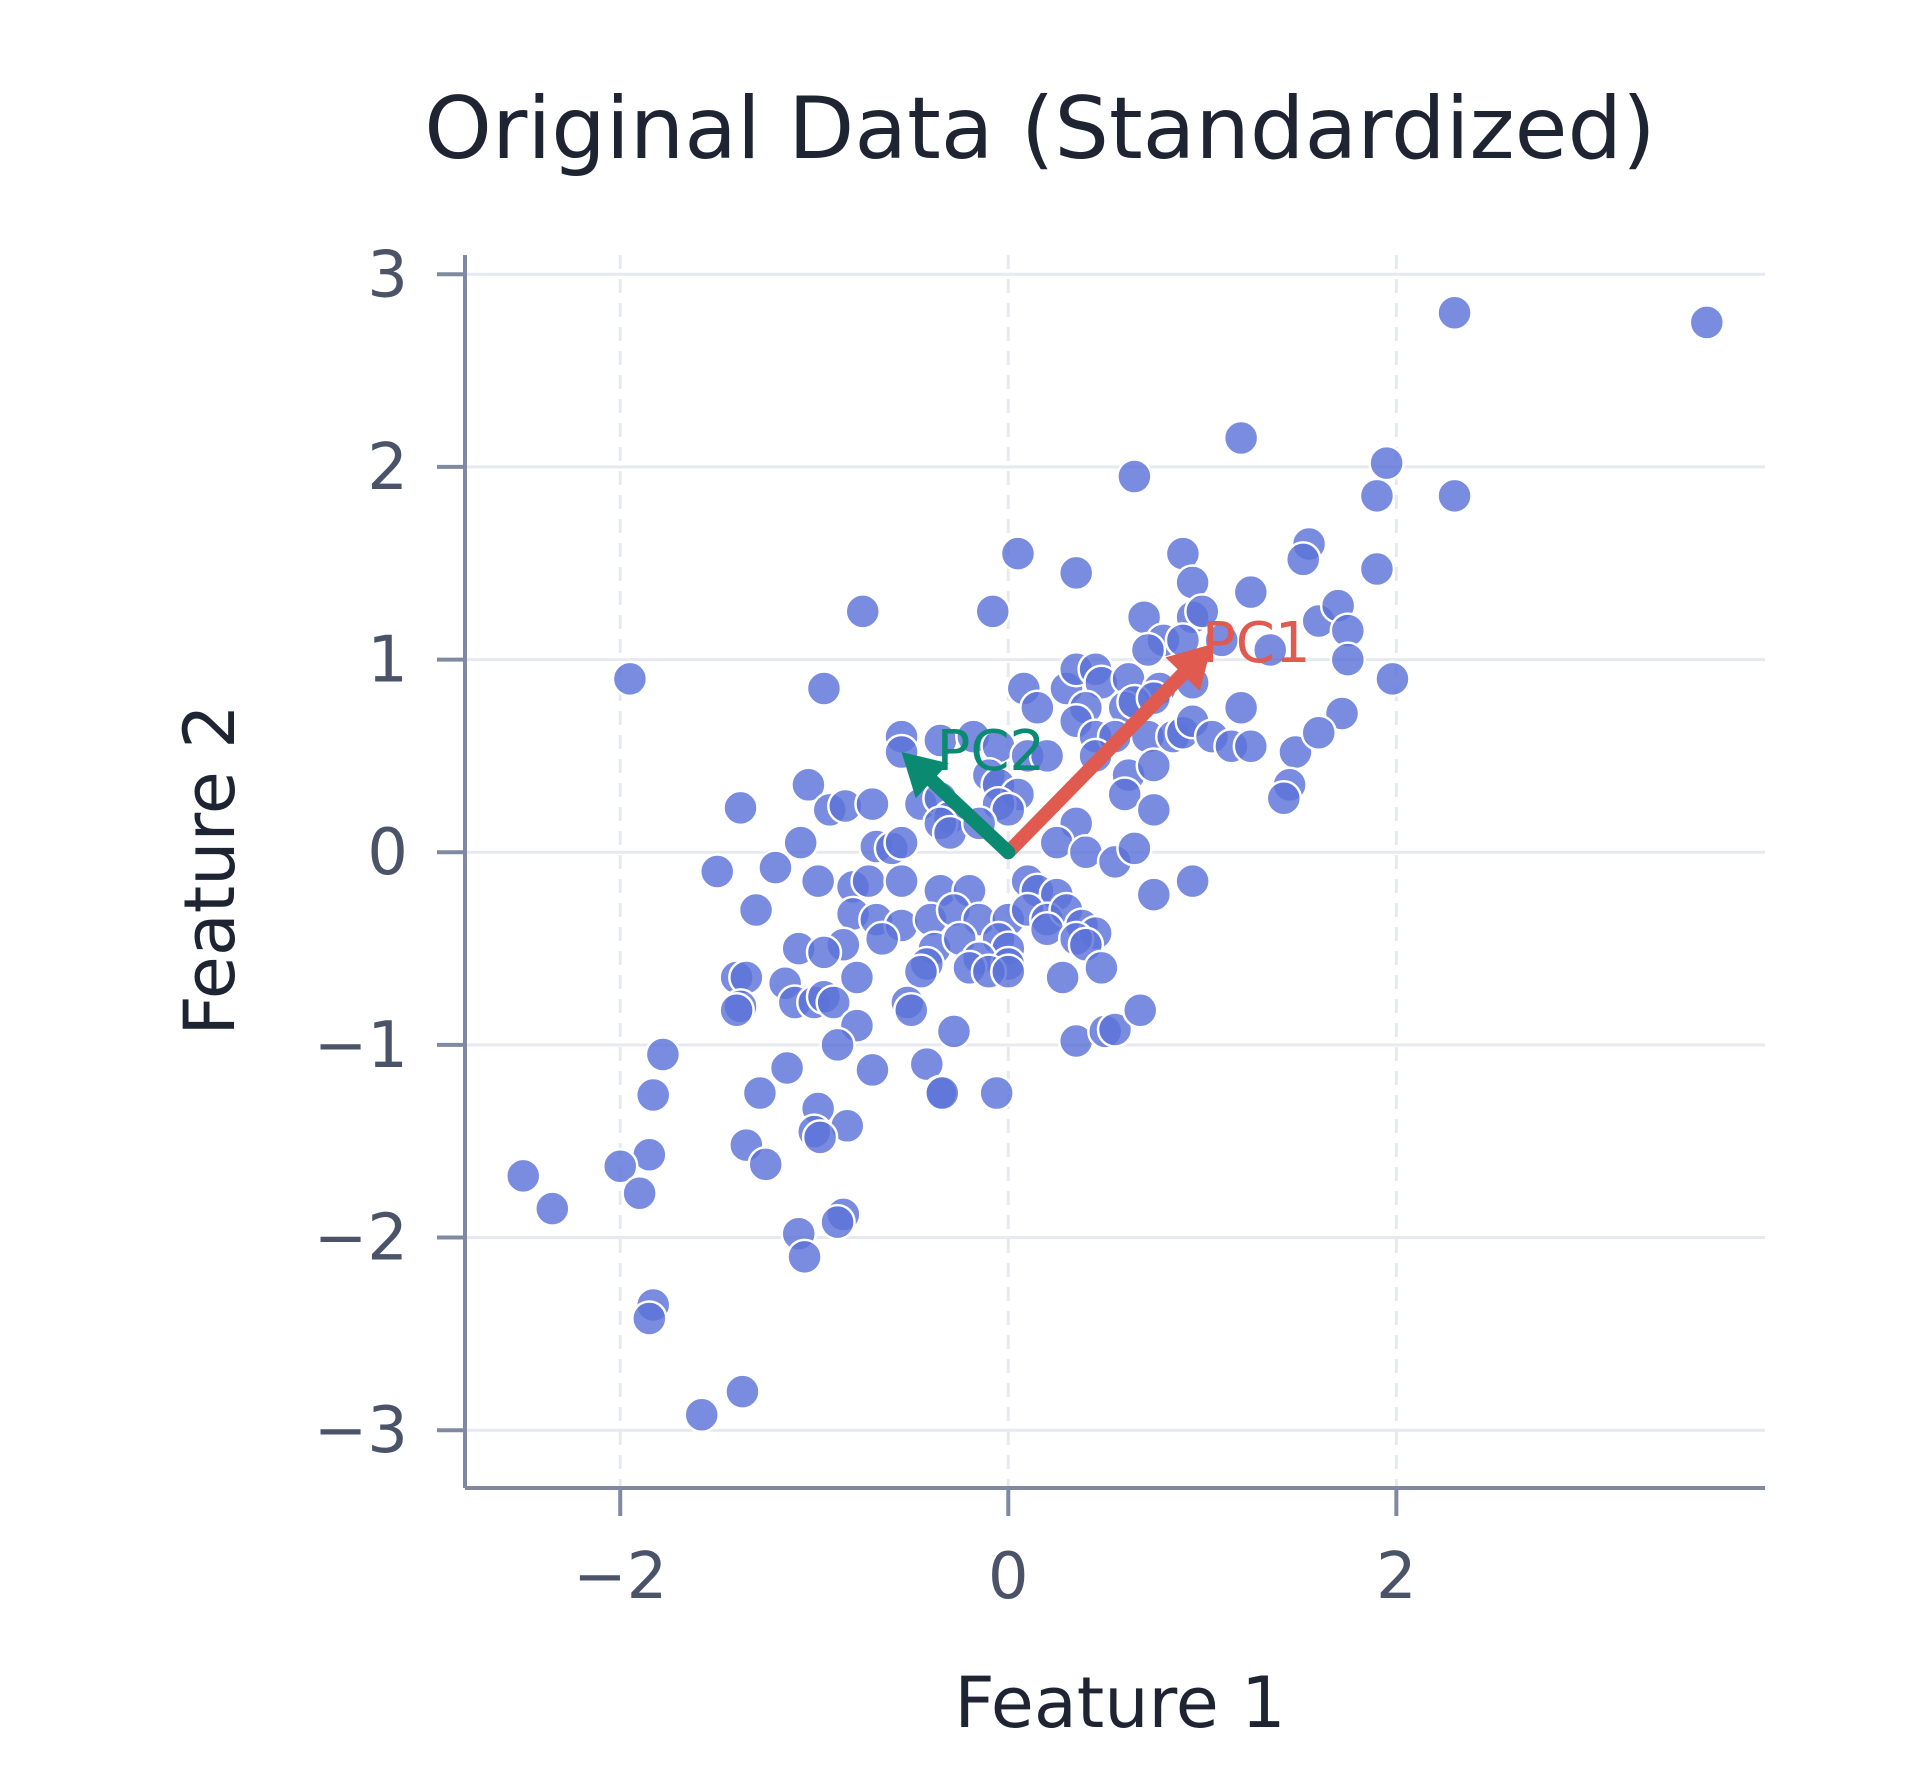 The height and width of the screenshot is (1792, 1920). Describe the element at coordinates (1119, 1703) in the screenshot. I see `x-axis-label: Feature 1` at that location.